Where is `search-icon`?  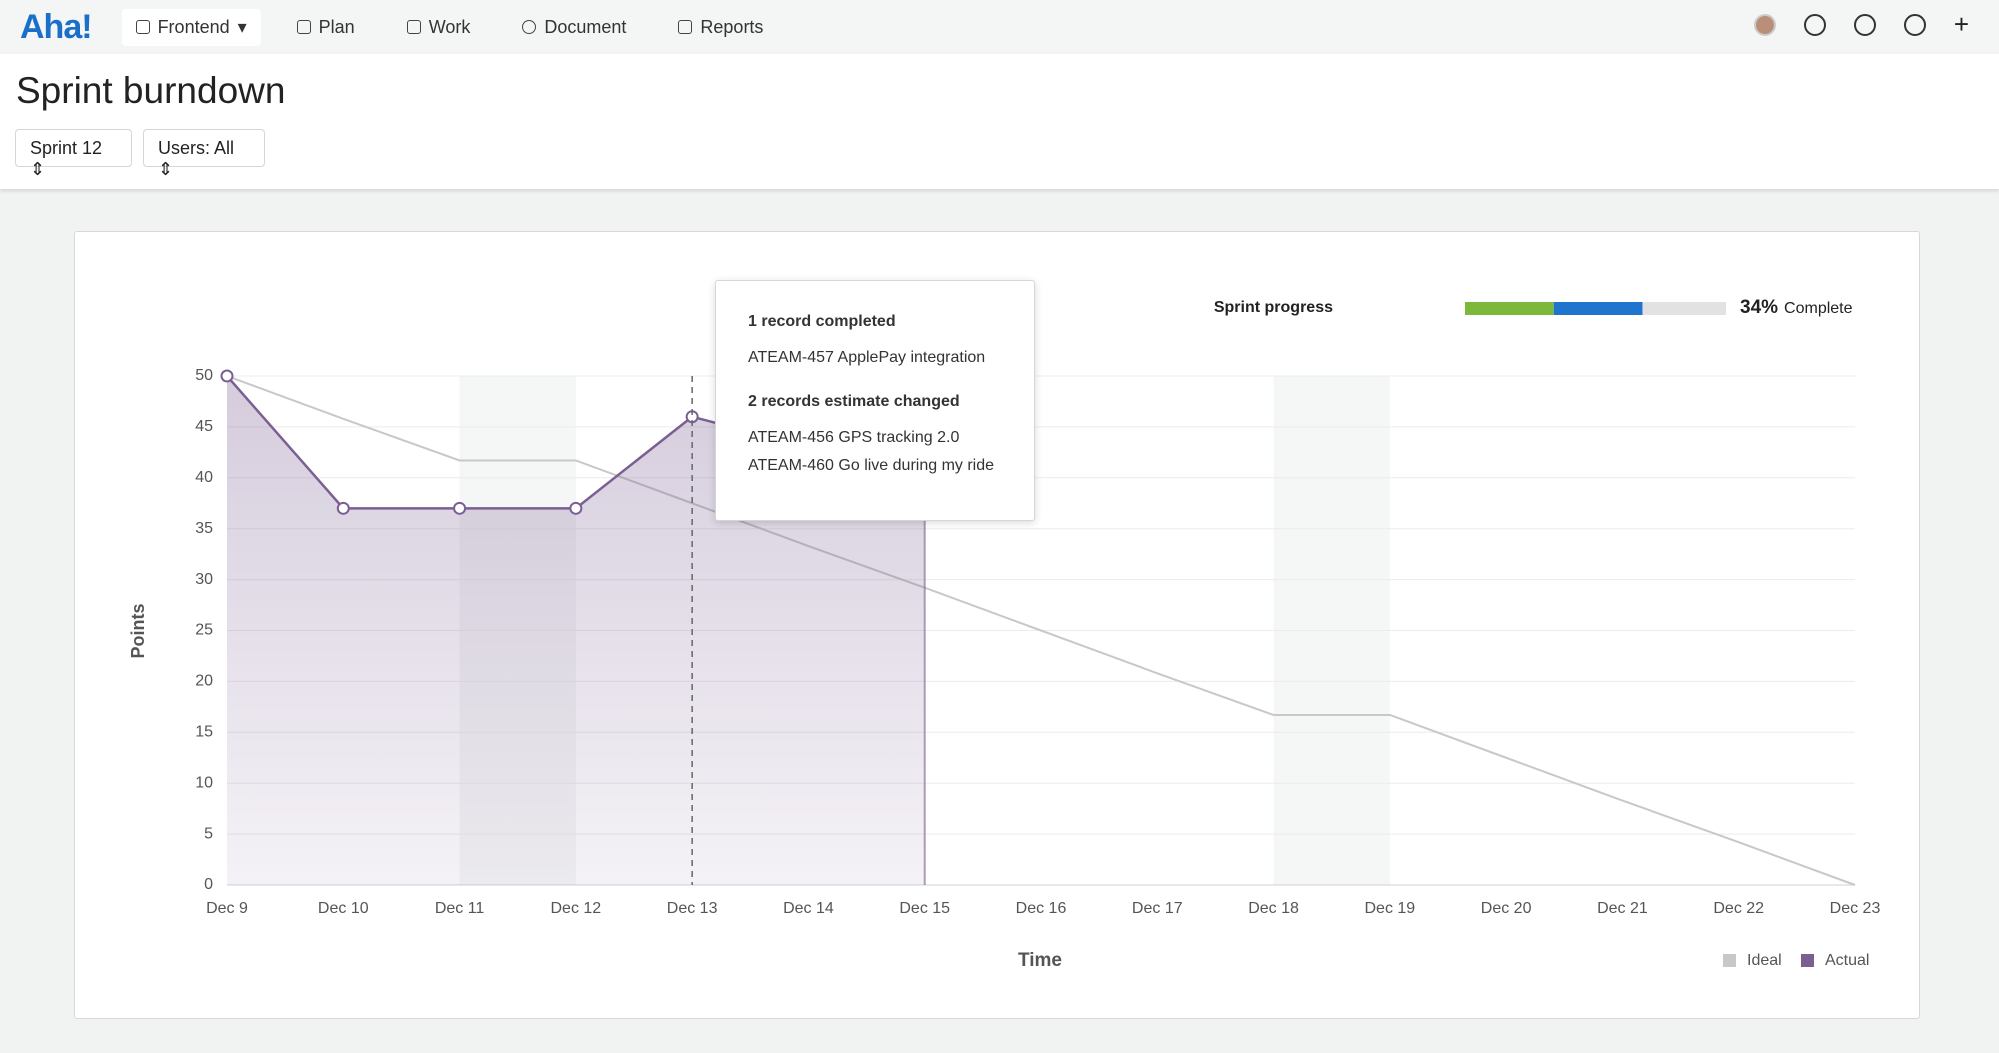 search-icon is located at coordinates (1914, 25).